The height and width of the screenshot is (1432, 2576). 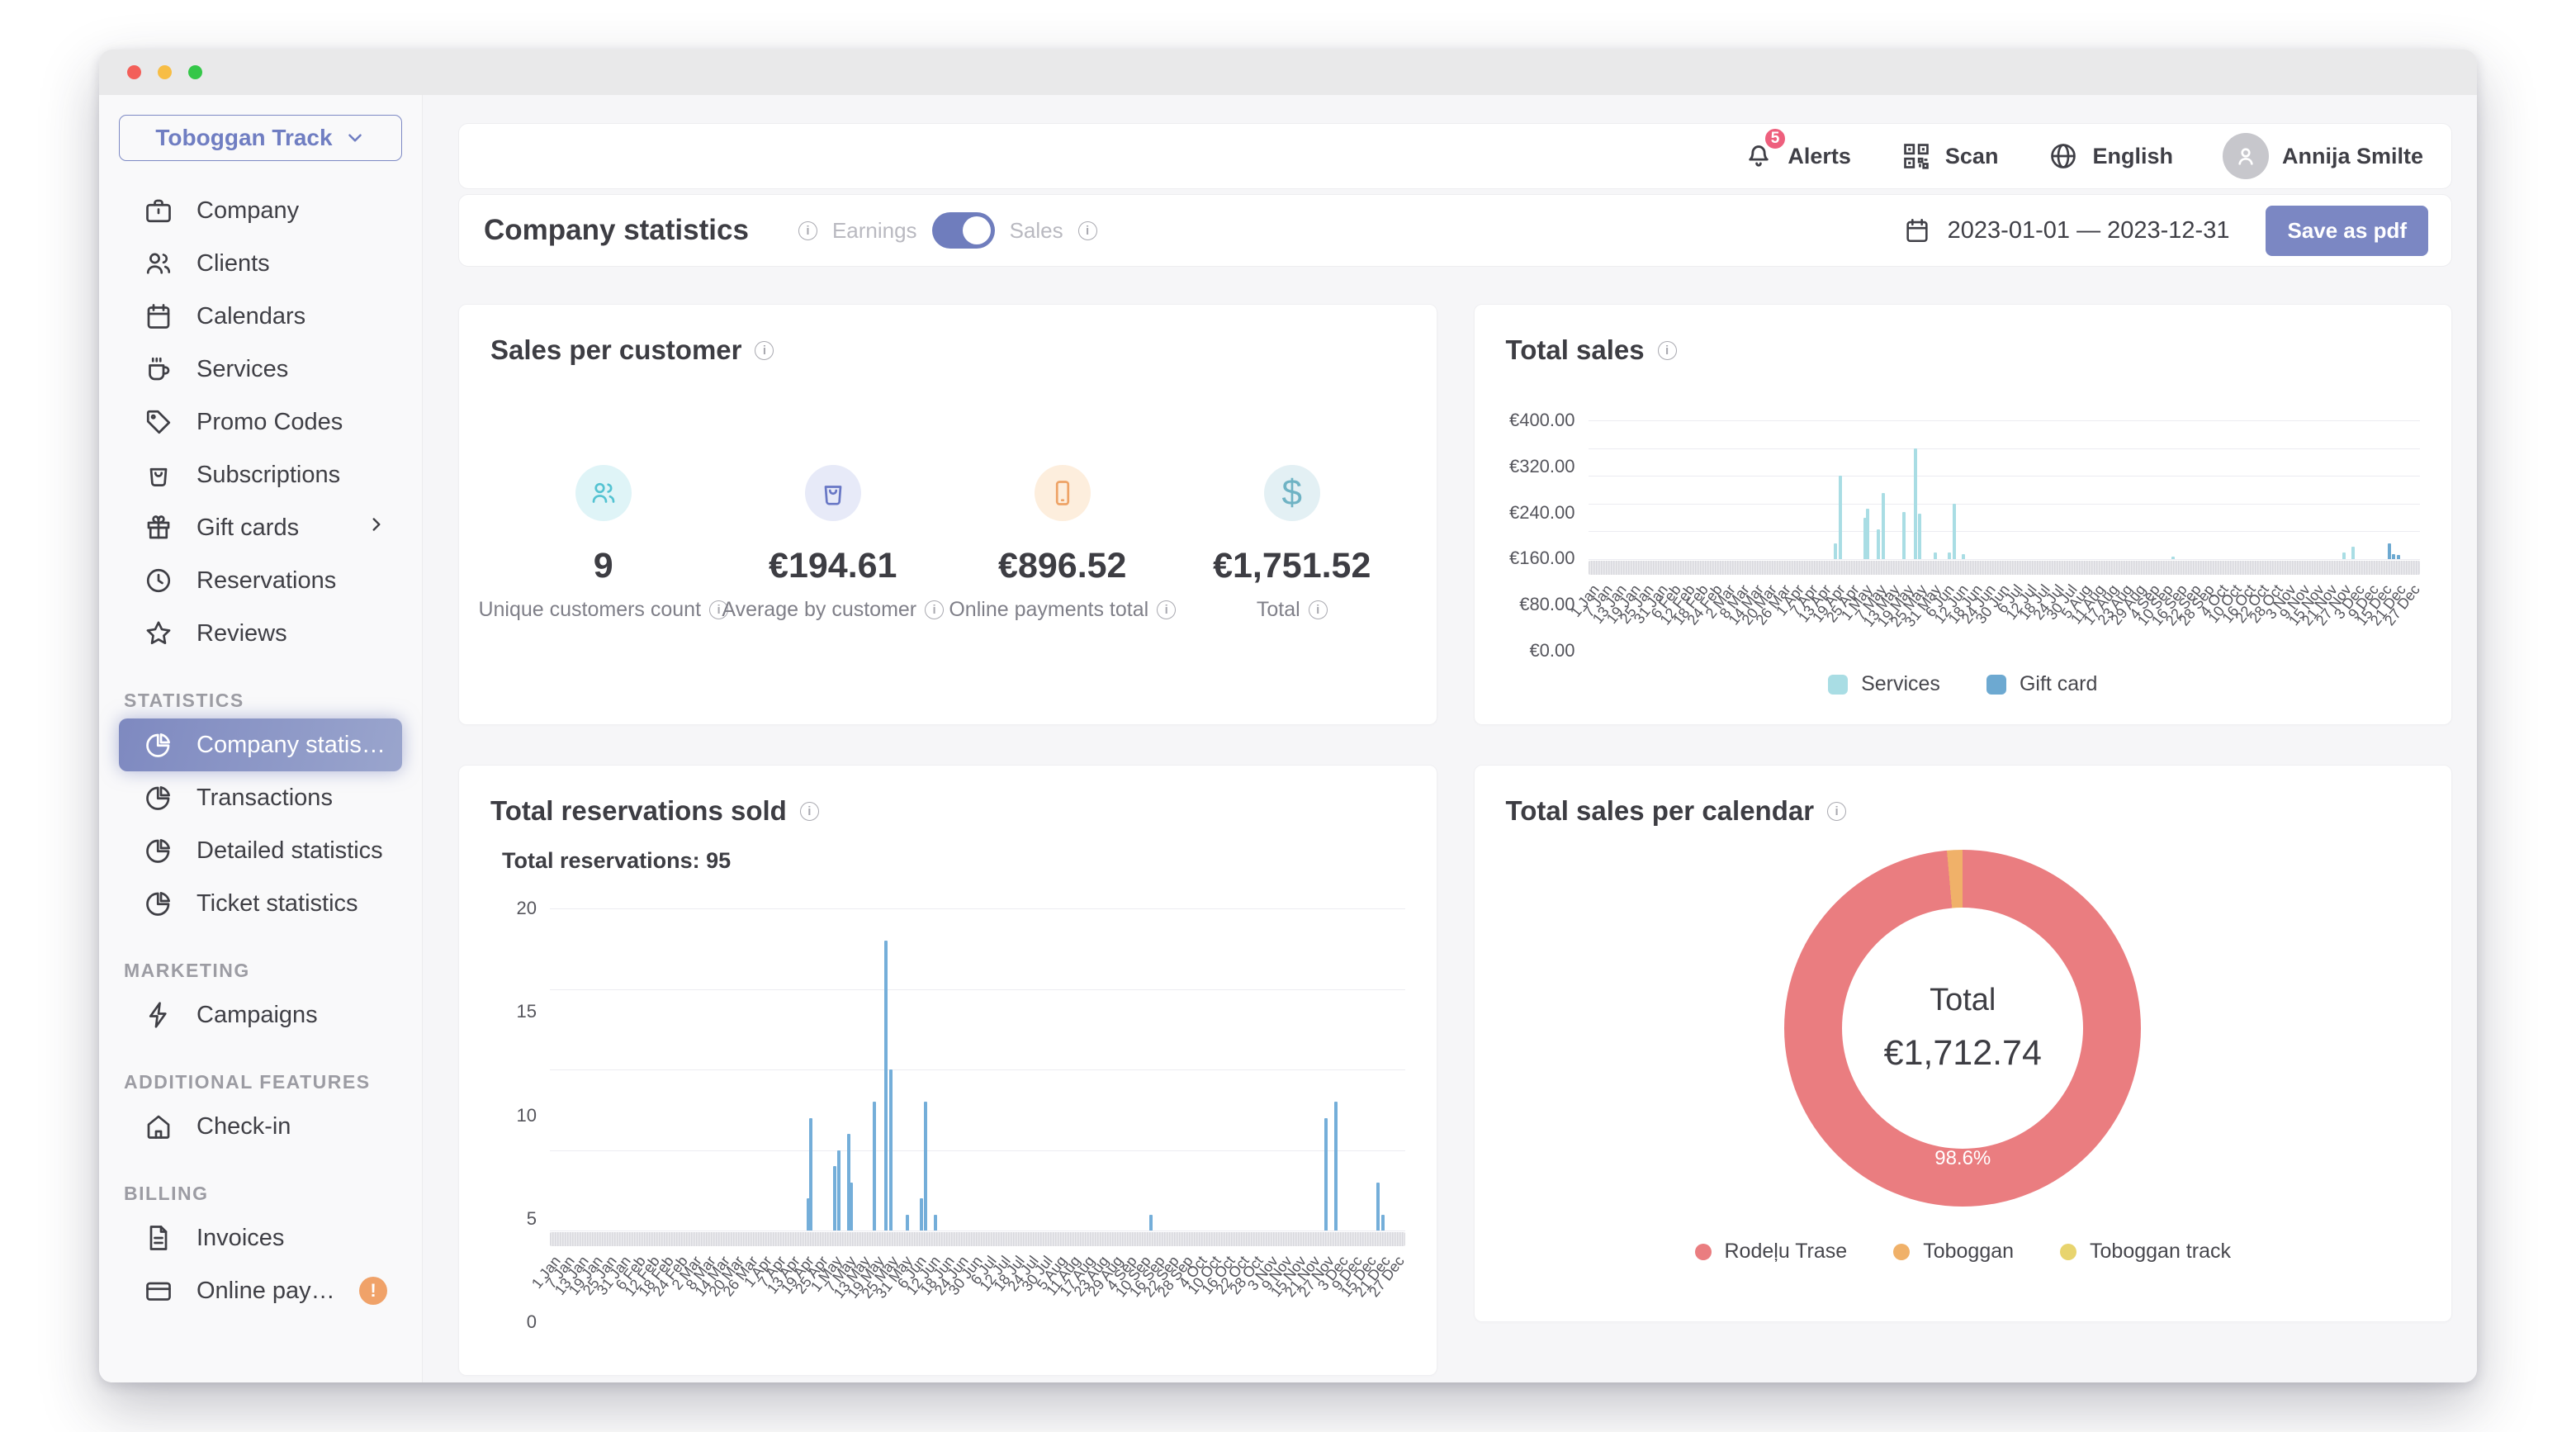 What do you see at coordinates (2145, 1252) in the screenshot?
I see `legend-item-toboggan-track: Toboggan track` at bounding box center [2145, 1252].